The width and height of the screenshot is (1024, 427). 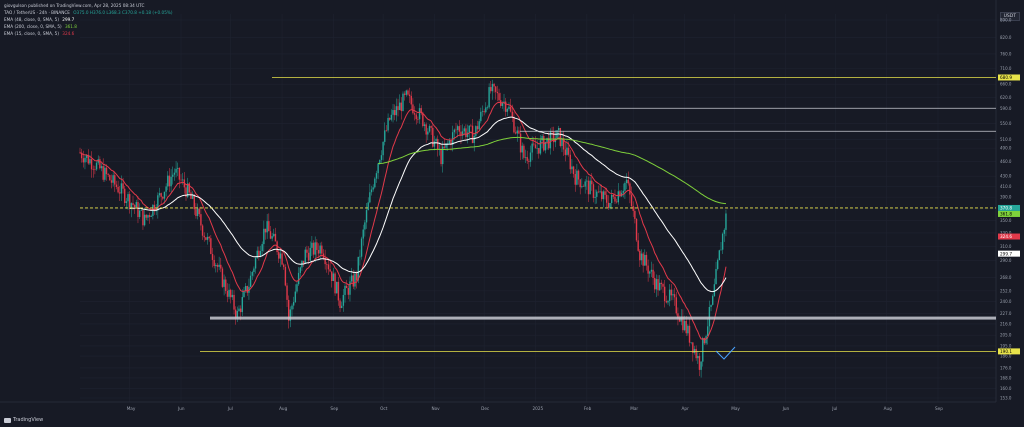 I want to click on y-tick-label: 290.0, so click(x=1006, y=260).